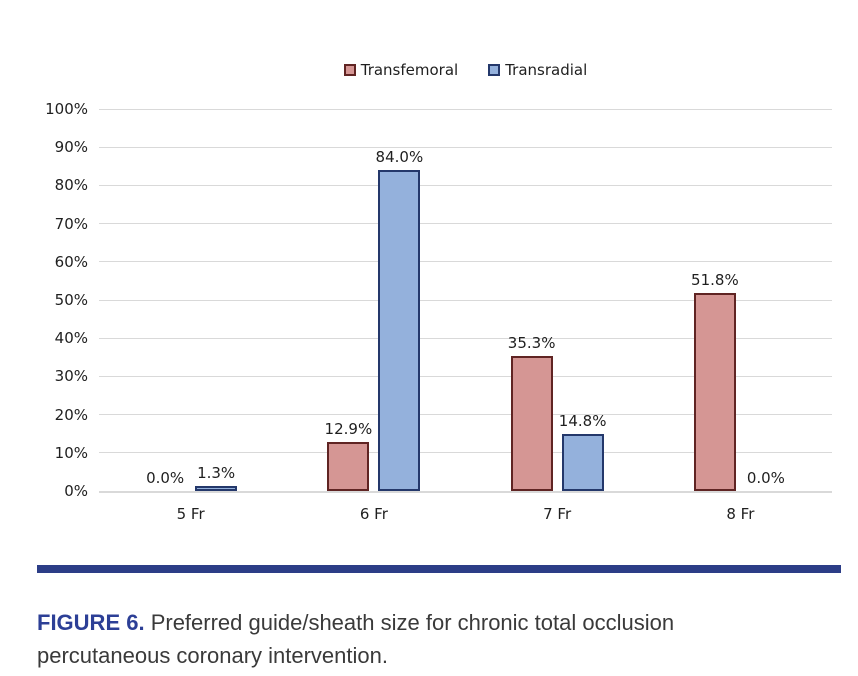 This screenshot has width=858, height=676. Describe the element at coordinates (71, 376) in the screenshot. I see `y-axis-tick-label: 30%` at that location.